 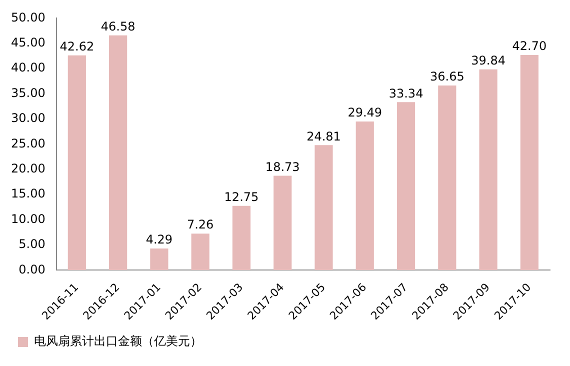 I want to click on data-label: 42.70, so click(x=529, y=46).